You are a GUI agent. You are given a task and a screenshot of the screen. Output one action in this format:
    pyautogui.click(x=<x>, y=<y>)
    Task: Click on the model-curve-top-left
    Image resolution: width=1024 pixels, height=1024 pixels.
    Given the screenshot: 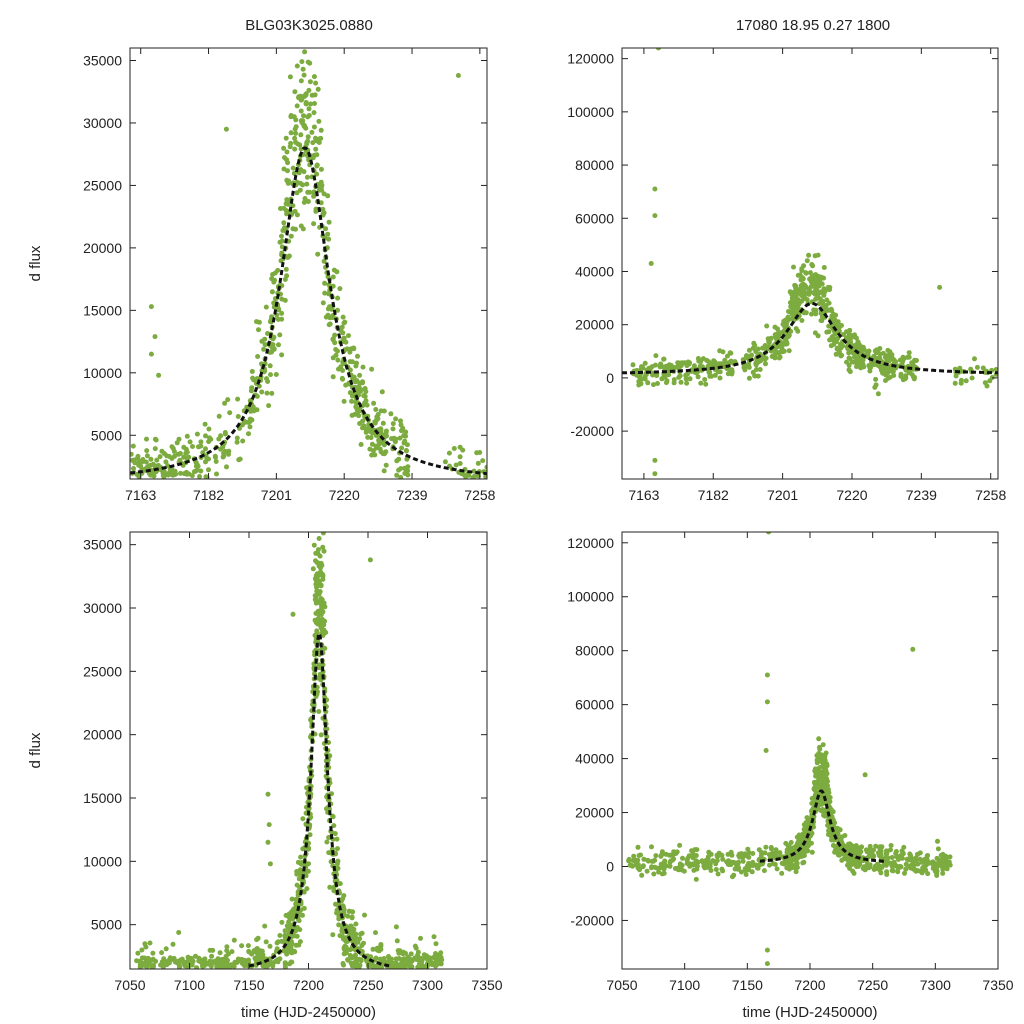 What is the action you would take?
    pyautogui.click(x=308, y=311)
    